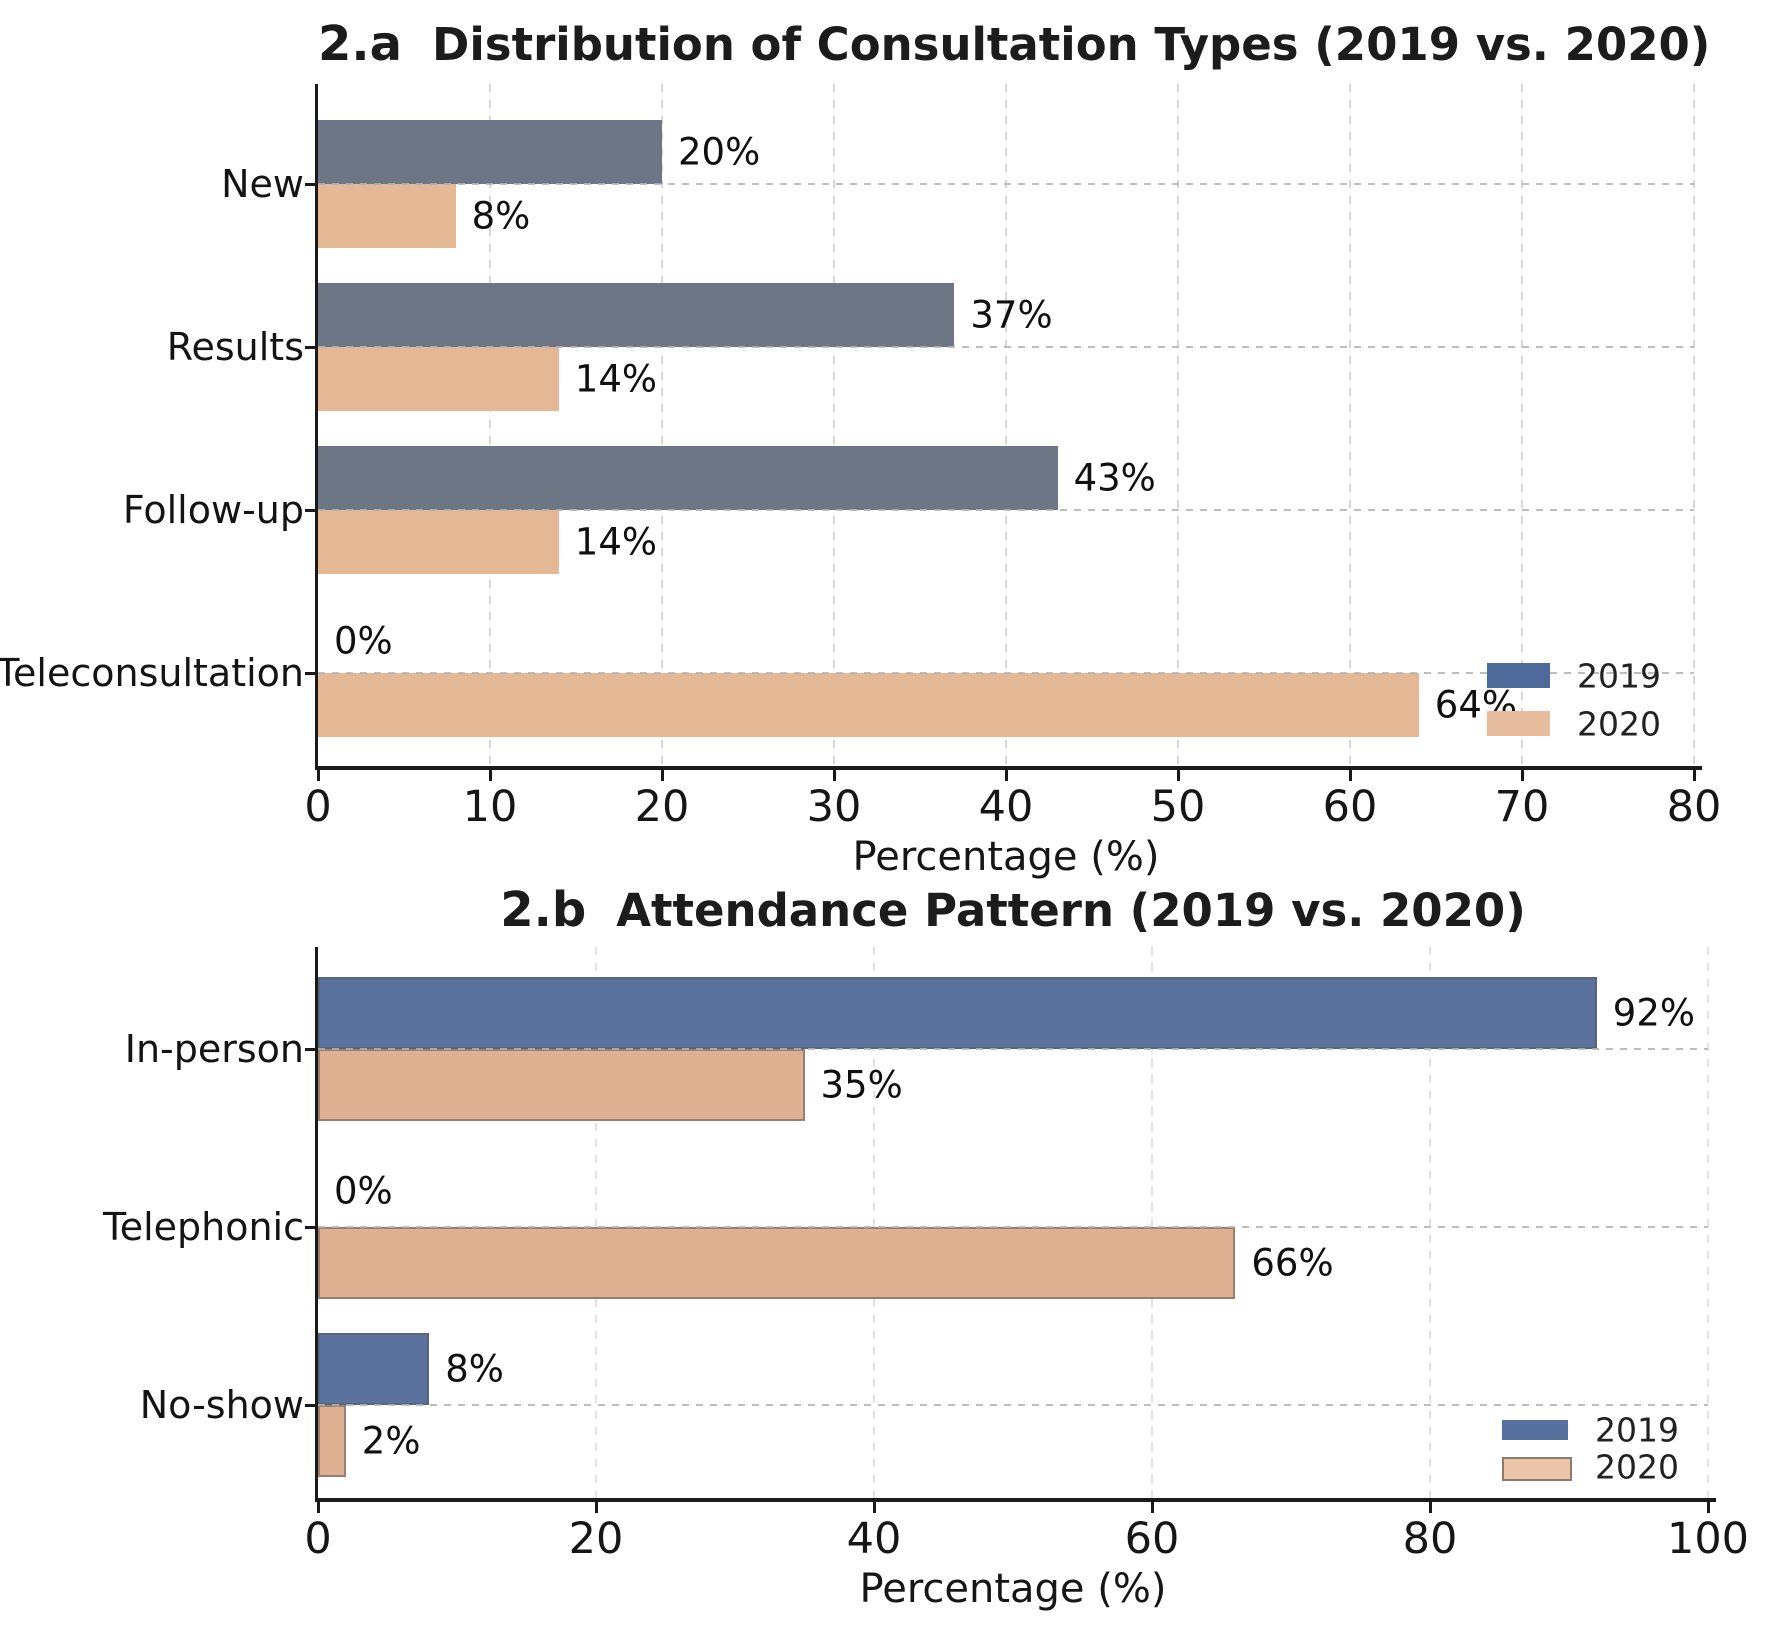 The height and width of the screenshot is (1640, 1770). Describe the element at coordinates (221, 1405) in the screenshot. I see `category-label: No-show` at that location.